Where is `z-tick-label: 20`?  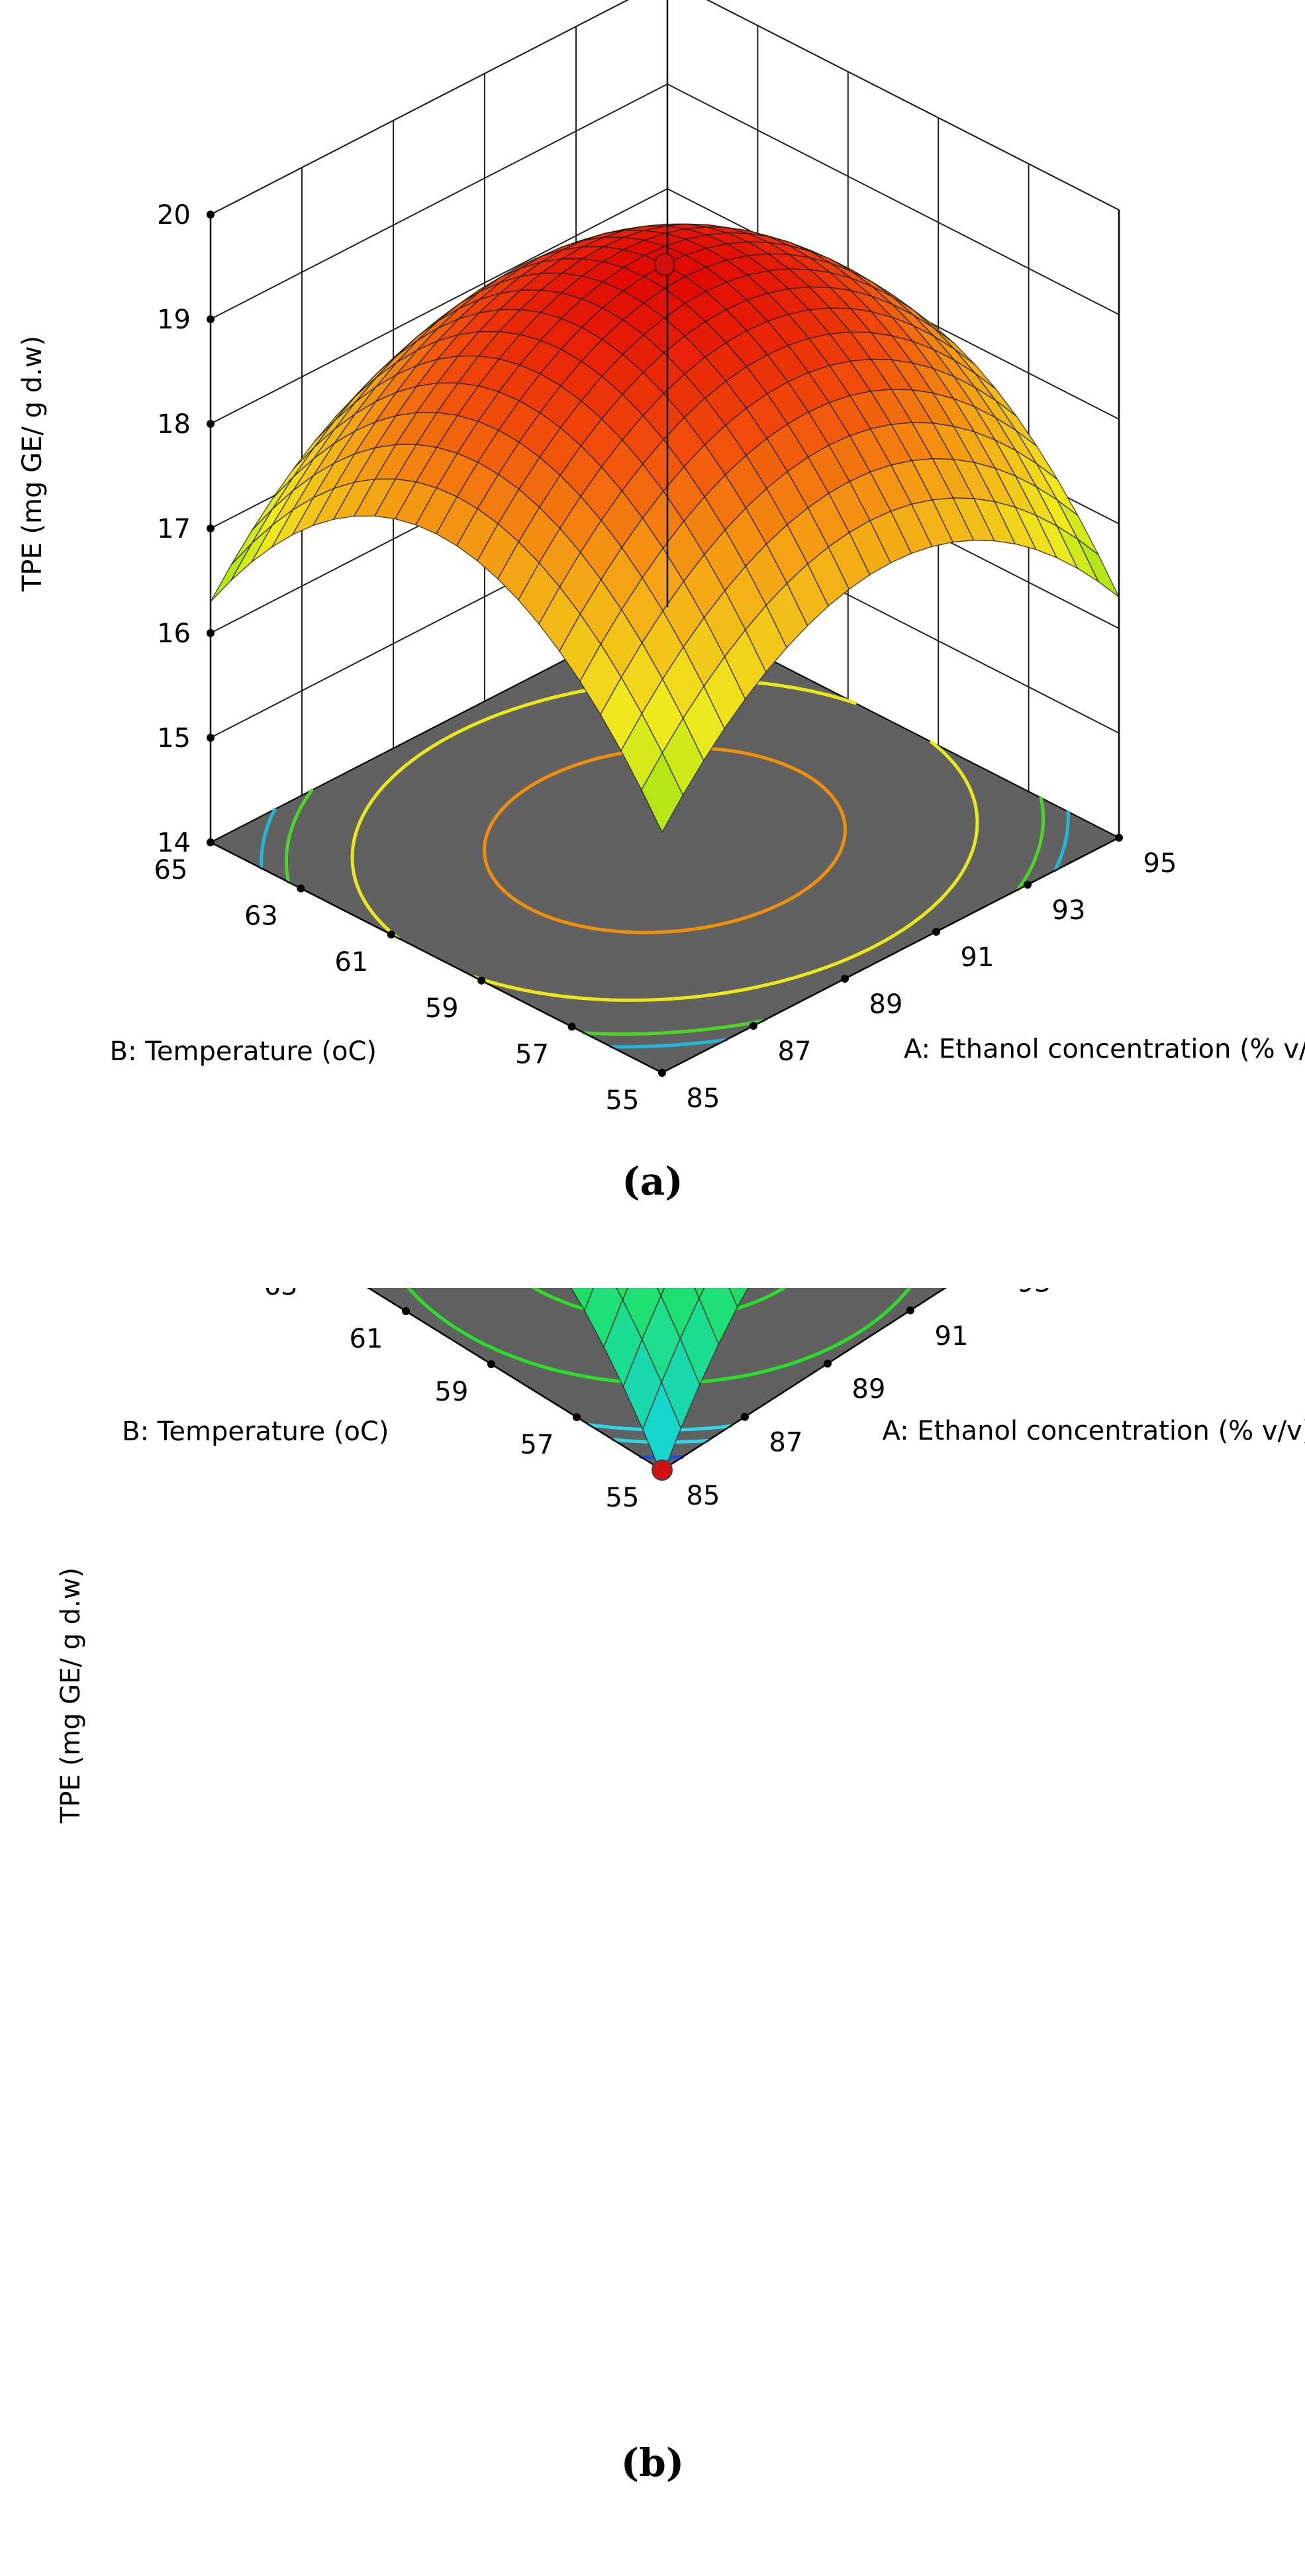 z-tick-label: 20 is located at coordinates (174, 215).